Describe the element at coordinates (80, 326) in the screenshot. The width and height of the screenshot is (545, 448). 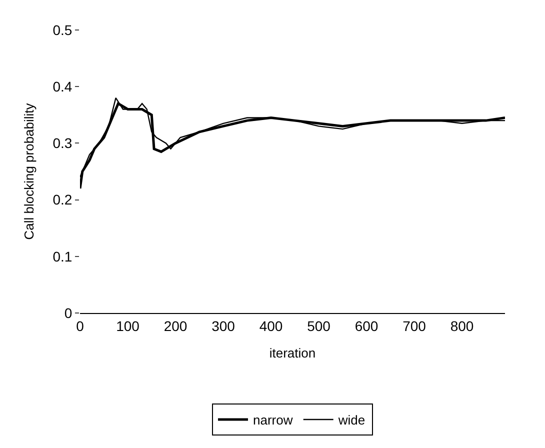
I see `x-tick-label: 0` at that location.